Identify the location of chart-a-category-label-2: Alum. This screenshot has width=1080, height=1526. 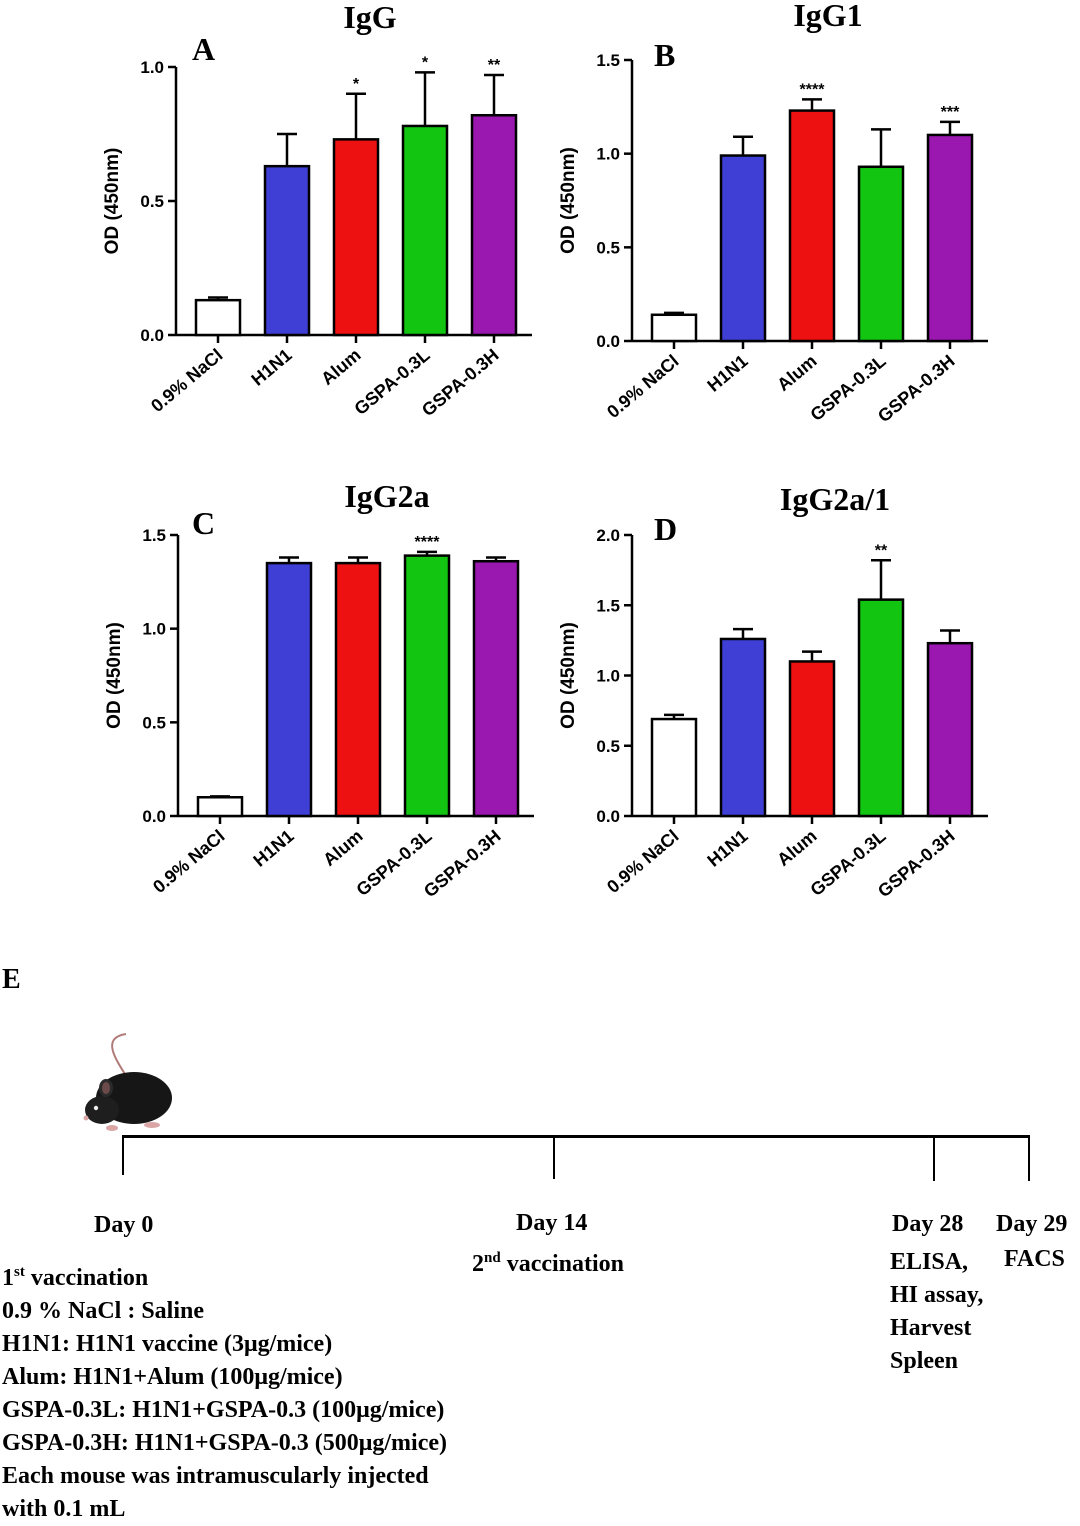
(340, 367).